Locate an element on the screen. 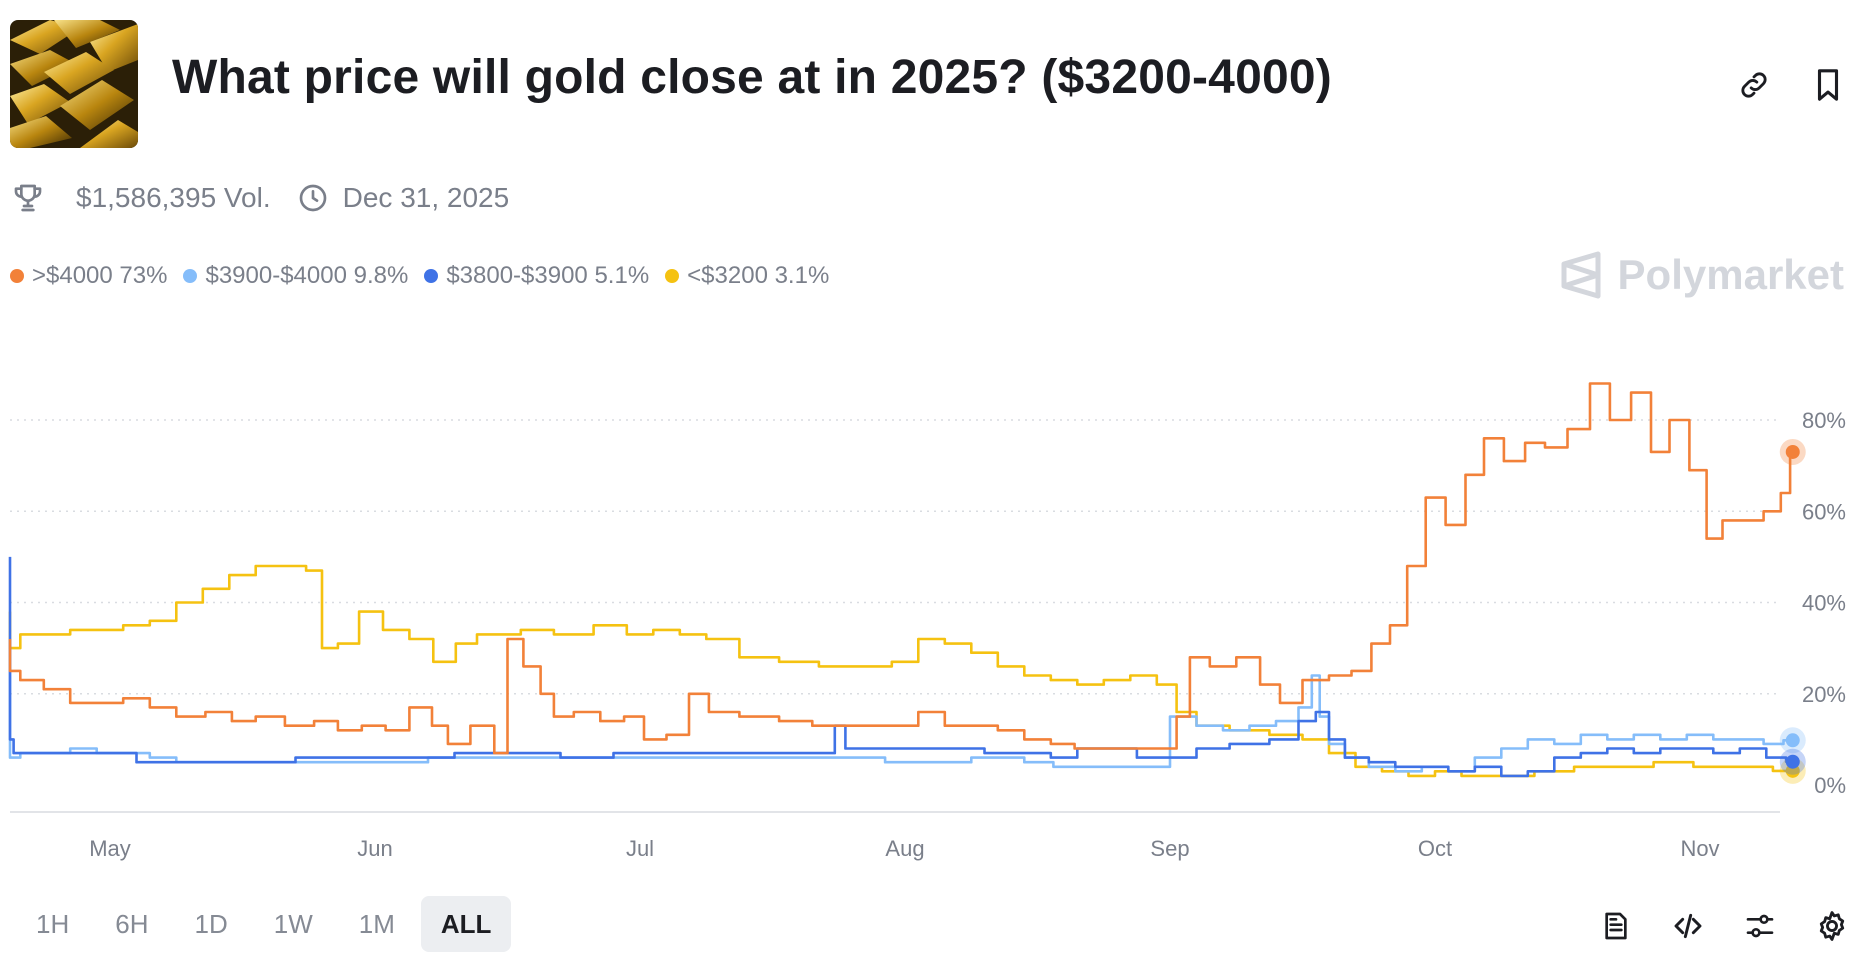 This screenshot has height=964, width=1856. chart-x-axis: May Jun Jul Aug Sep Oct Nov is located at coordinates (904, 848).